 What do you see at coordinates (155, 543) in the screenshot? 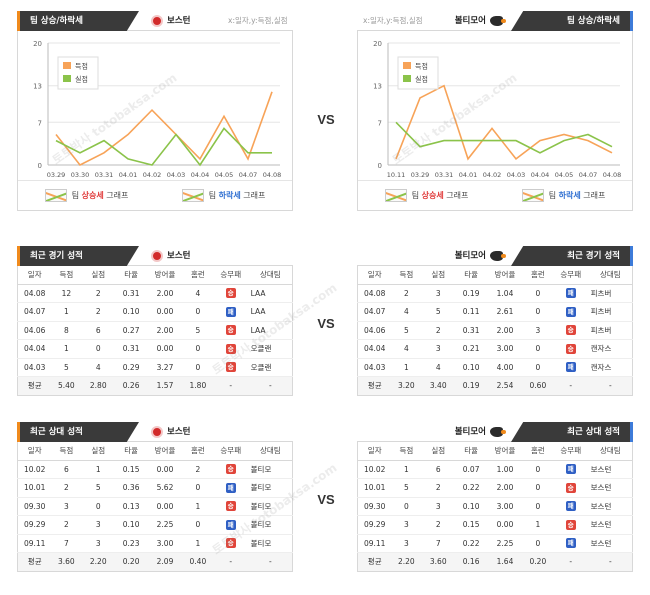
I see `table-row: 09.11 7 3 0.23 3.00 1 승 볼티모` at bounding box center [155, 543].